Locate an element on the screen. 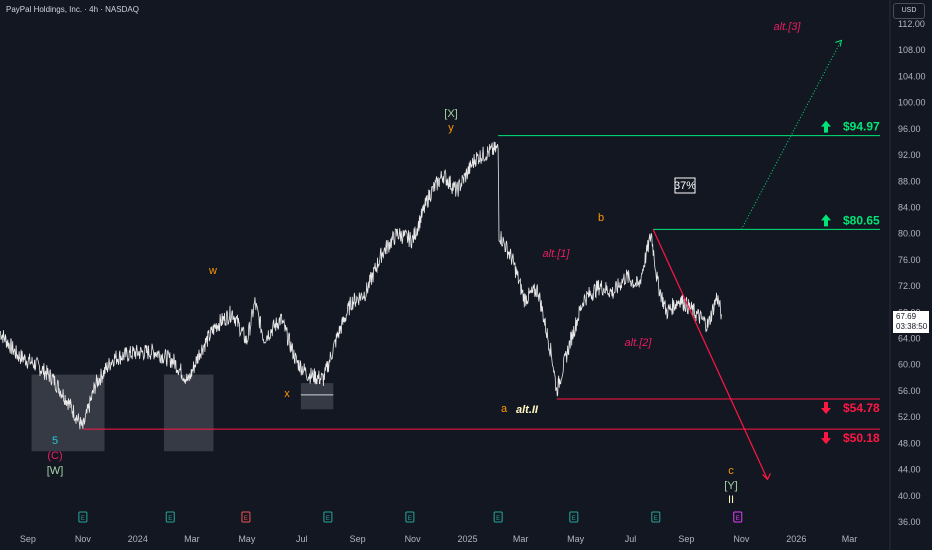 This screenshot has width=932, height=550. wave-label: x is located at coordinates (287, 394).